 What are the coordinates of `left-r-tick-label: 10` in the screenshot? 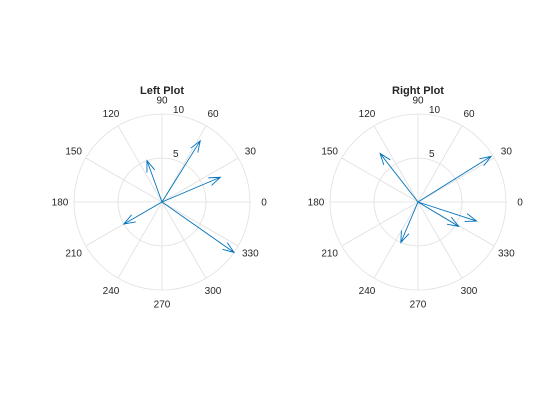 It's located at (179, 110).